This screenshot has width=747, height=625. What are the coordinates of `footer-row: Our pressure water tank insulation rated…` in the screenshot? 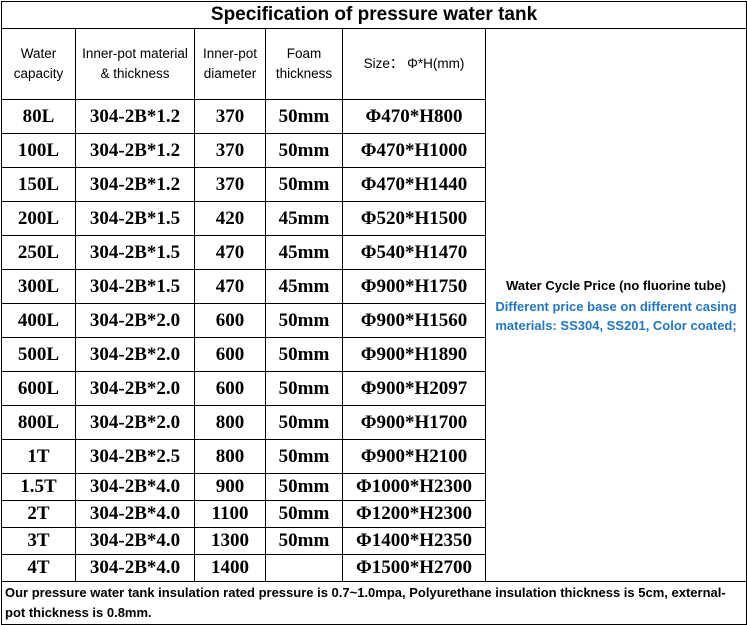 It's located at (373, 603).